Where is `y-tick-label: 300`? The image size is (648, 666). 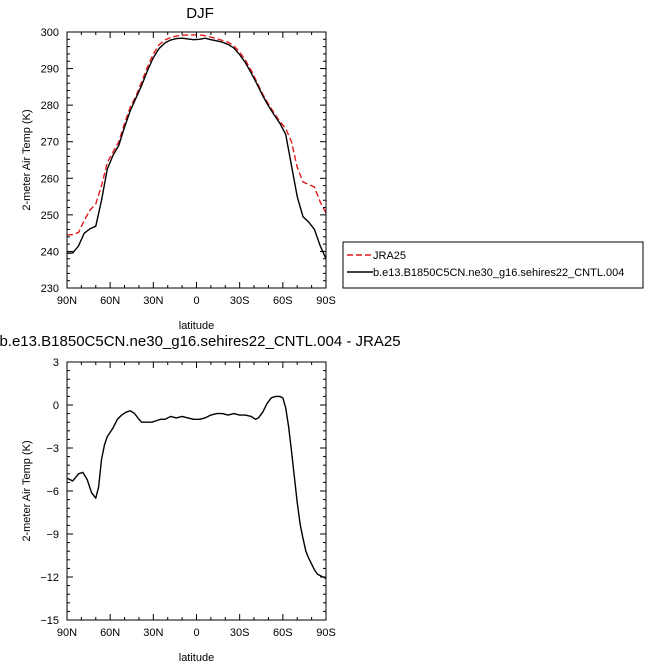 y-tick-label: 300 is located at coordinates (50, 33).